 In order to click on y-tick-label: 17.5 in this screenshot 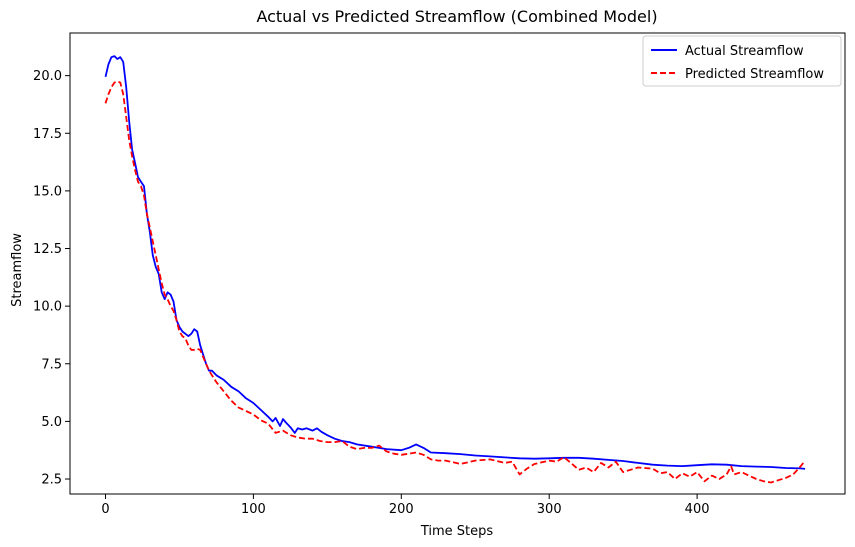, I will do `click(47, 134)`.